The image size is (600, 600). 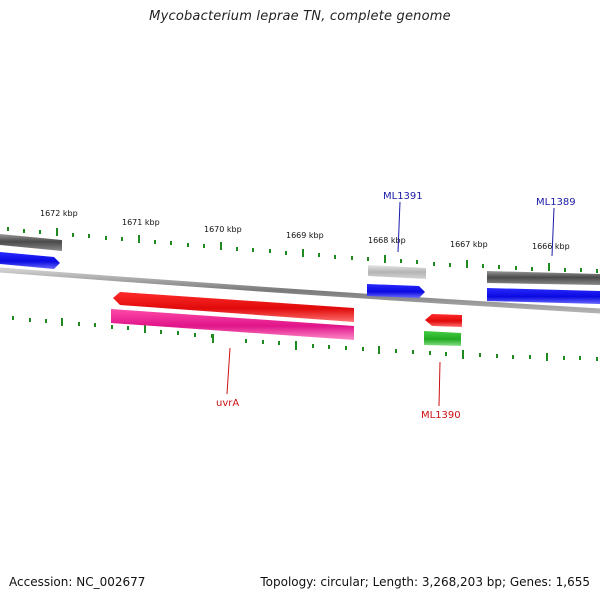 What do you see at coordinates (305, 235) in the screenshot?
I see `scale-label-1669: 1669 kbp` at bounding box center [305, 235].